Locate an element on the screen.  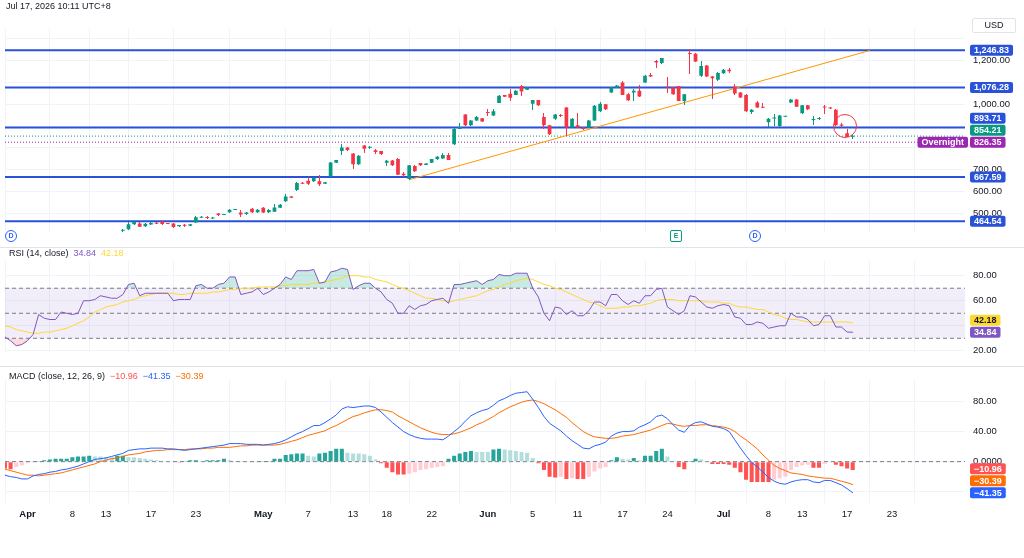
y-tick-label: 1,200.00 is located at coordinates (991, 60).